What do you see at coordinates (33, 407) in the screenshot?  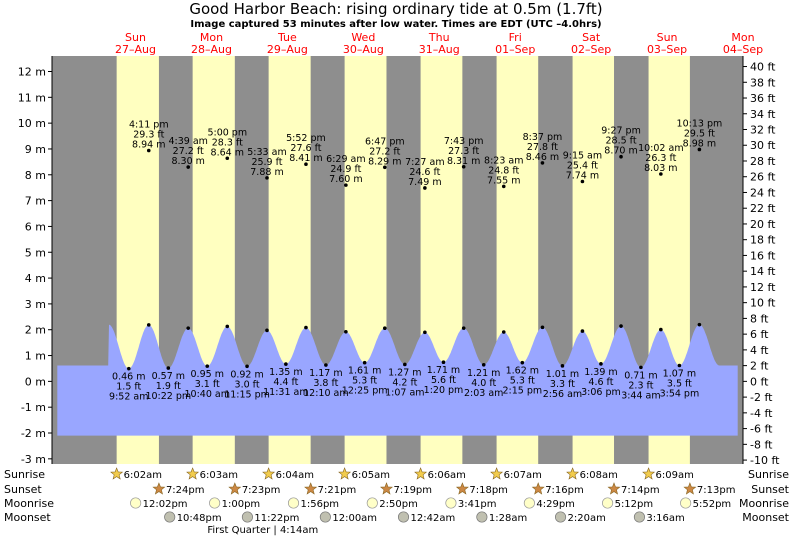 I see `left-tick-label: -1 m` at bounding box center [33, 407].